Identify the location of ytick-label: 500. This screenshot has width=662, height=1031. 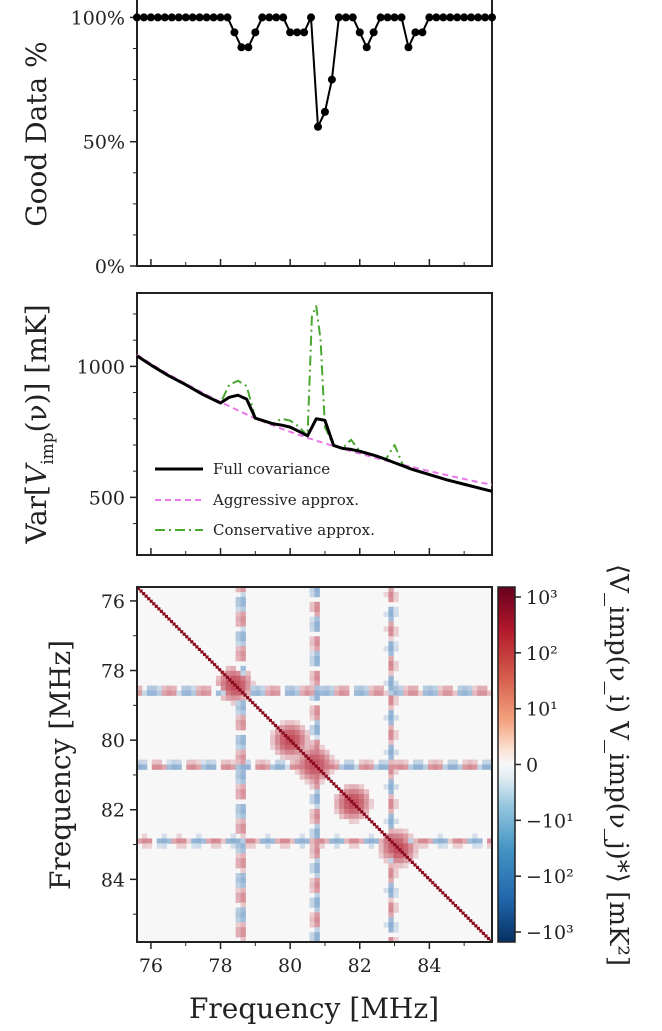
(107, 498).